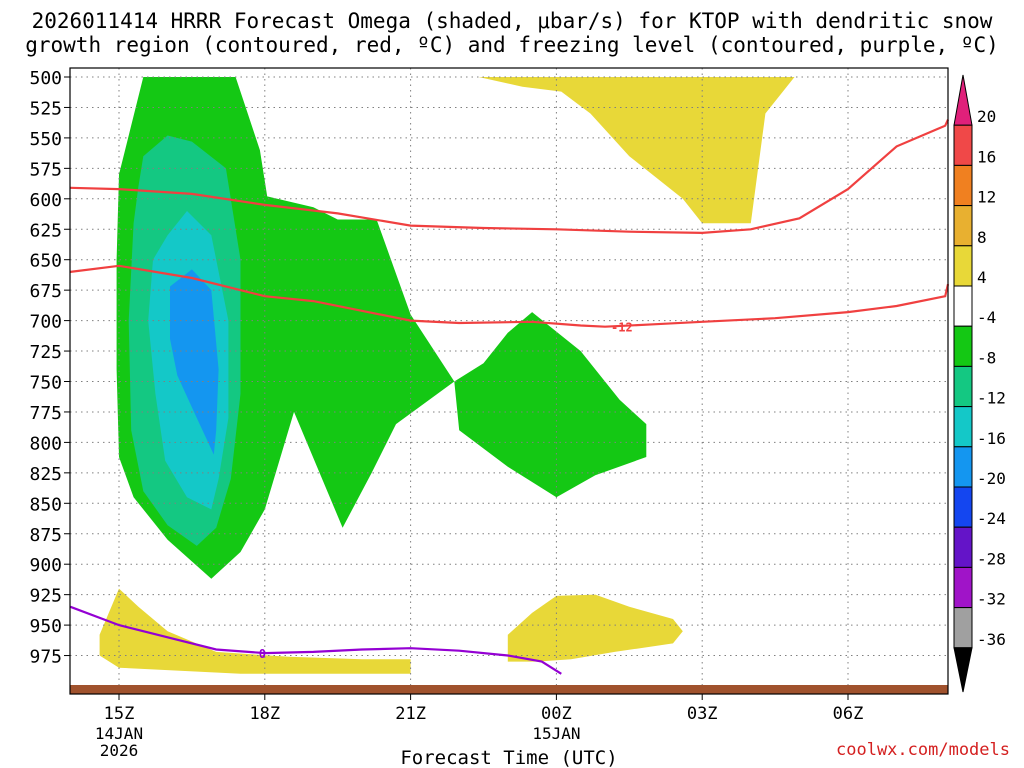  I want to click on colorbar-label: 16, so click(986, 156).